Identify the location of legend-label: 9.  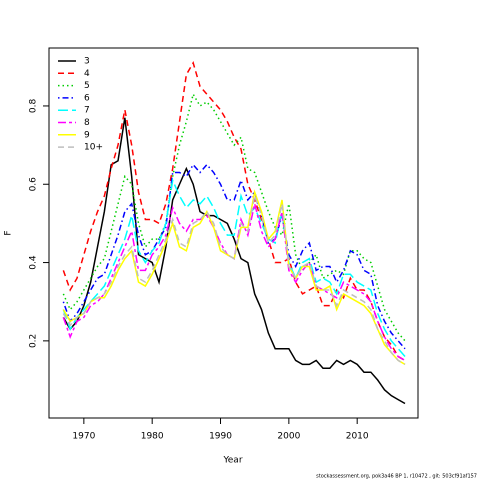
(87, 135).